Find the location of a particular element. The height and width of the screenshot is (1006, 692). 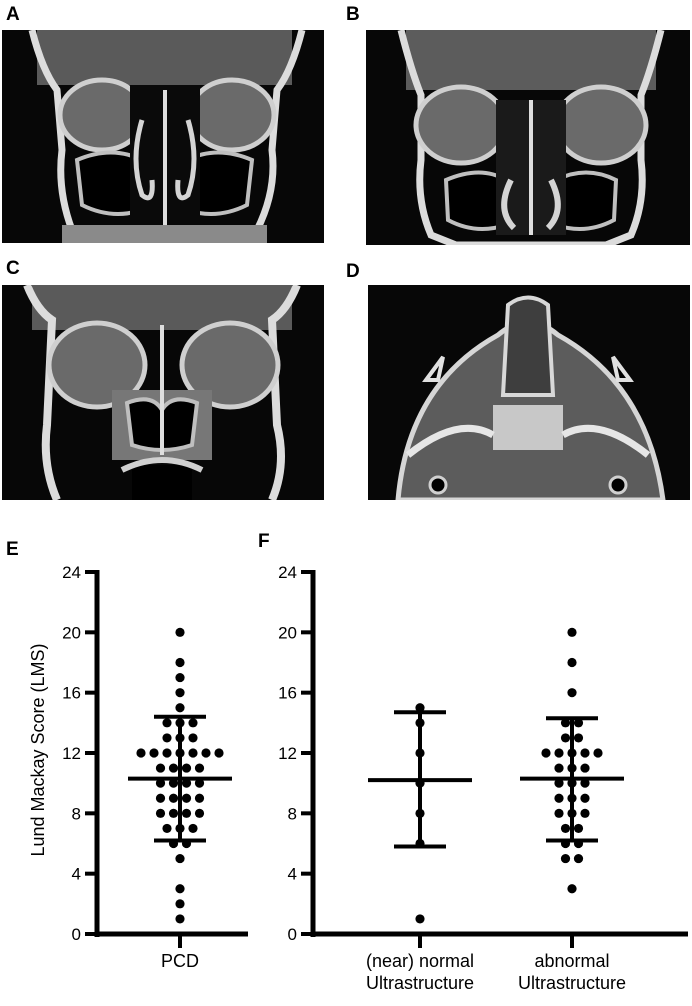

panel-letter-f: F is located at coordinates (264, 541).